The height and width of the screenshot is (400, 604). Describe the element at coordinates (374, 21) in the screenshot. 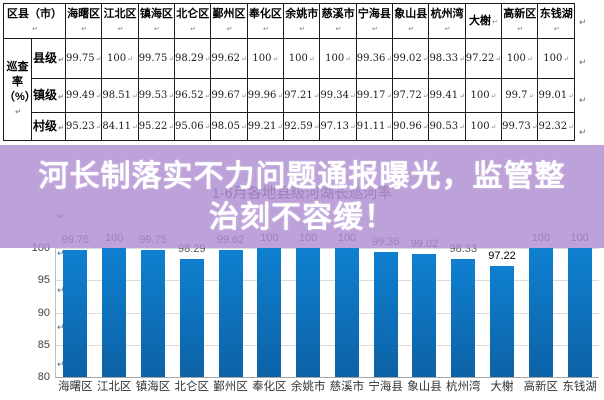

I see `table-column-header: 宁海县↵` at that location.